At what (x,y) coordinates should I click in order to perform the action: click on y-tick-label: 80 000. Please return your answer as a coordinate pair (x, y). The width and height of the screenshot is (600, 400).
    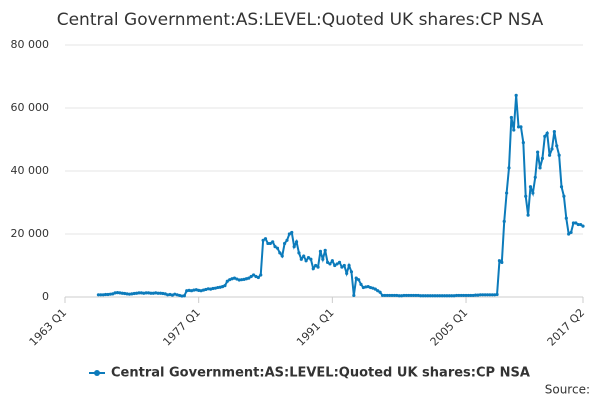
    Looking at the image, I should click on (30, 44).